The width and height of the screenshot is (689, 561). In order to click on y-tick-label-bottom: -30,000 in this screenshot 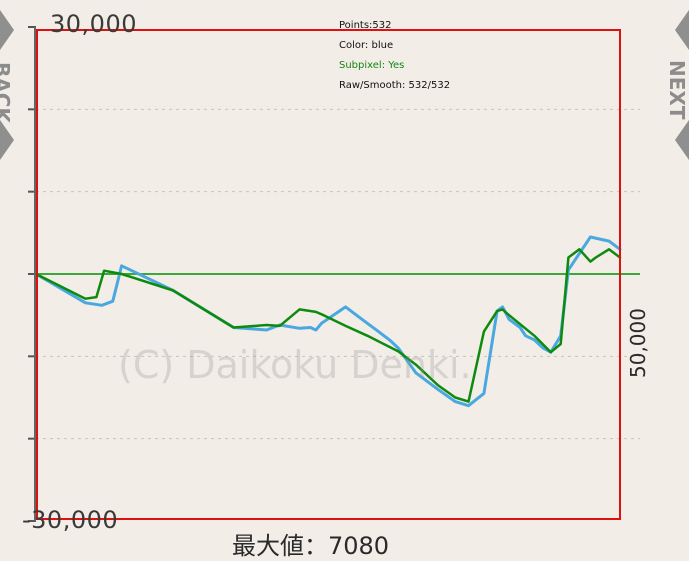, I will do `click(70, 520)`.